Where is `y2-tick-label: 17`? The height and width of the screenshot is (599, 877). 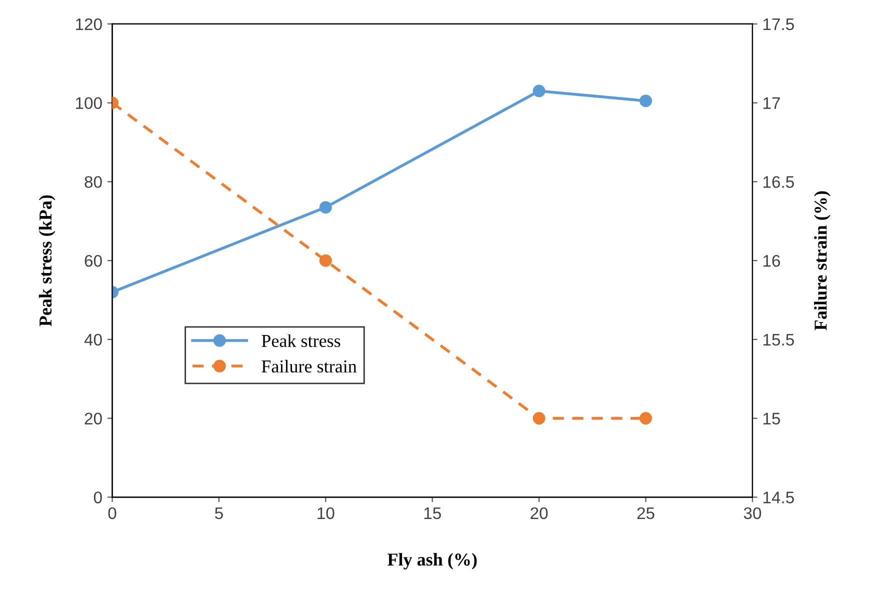 y2-tick-label: 17 is located at coordinates (771, 103).